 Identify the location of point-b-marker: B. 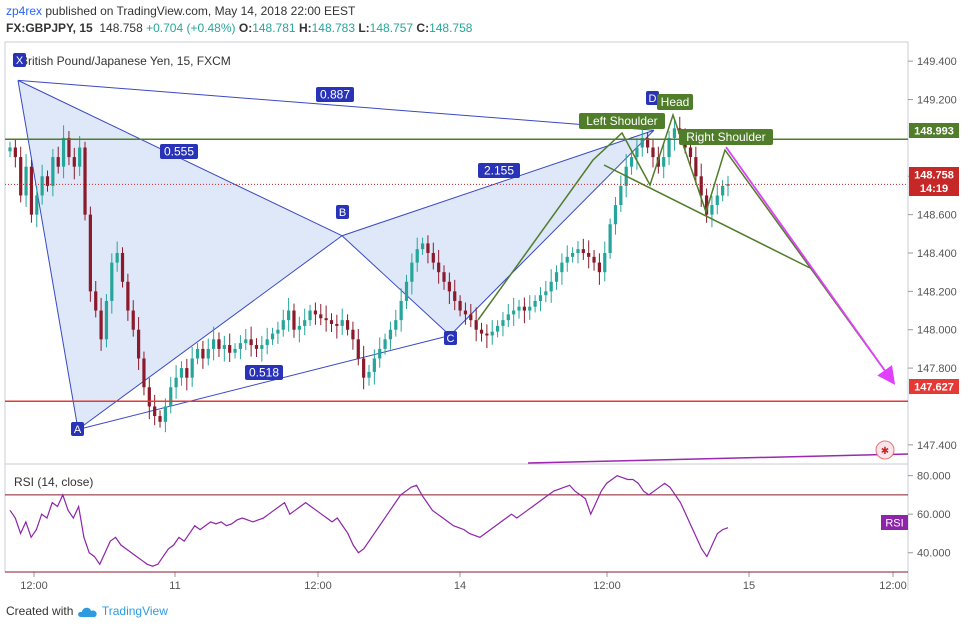
(342, 212).